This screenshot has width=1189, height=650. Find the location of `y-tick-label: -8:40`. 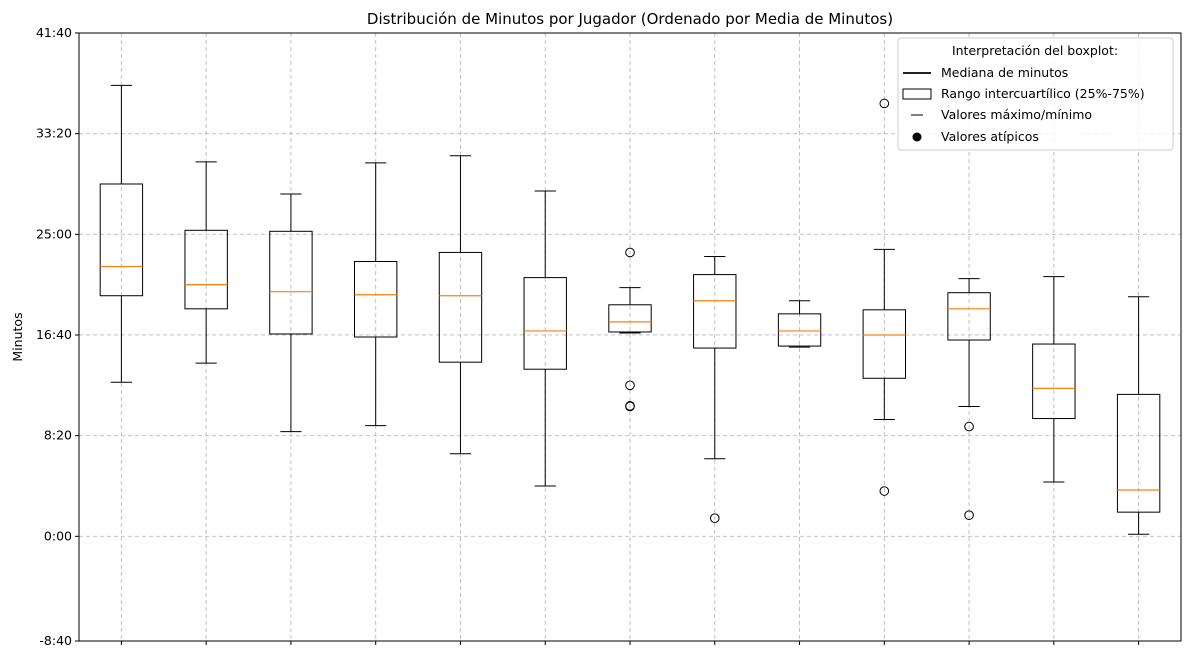

y-tick-label: -8:40 is located at coordinates (55, 640).